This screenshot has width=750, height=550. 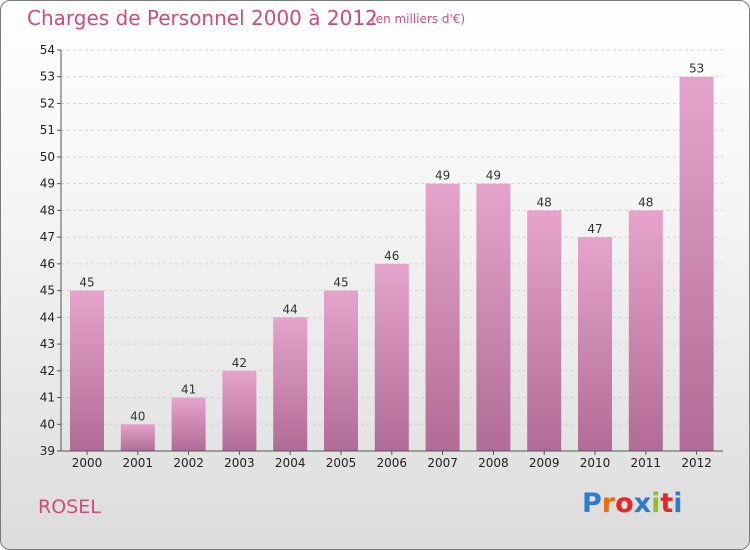 What do you see at coordinates (418, 19) in the screenshot?
I see `chart-subtitle: (en milliers d'€)` at bounding box center [418, 19].